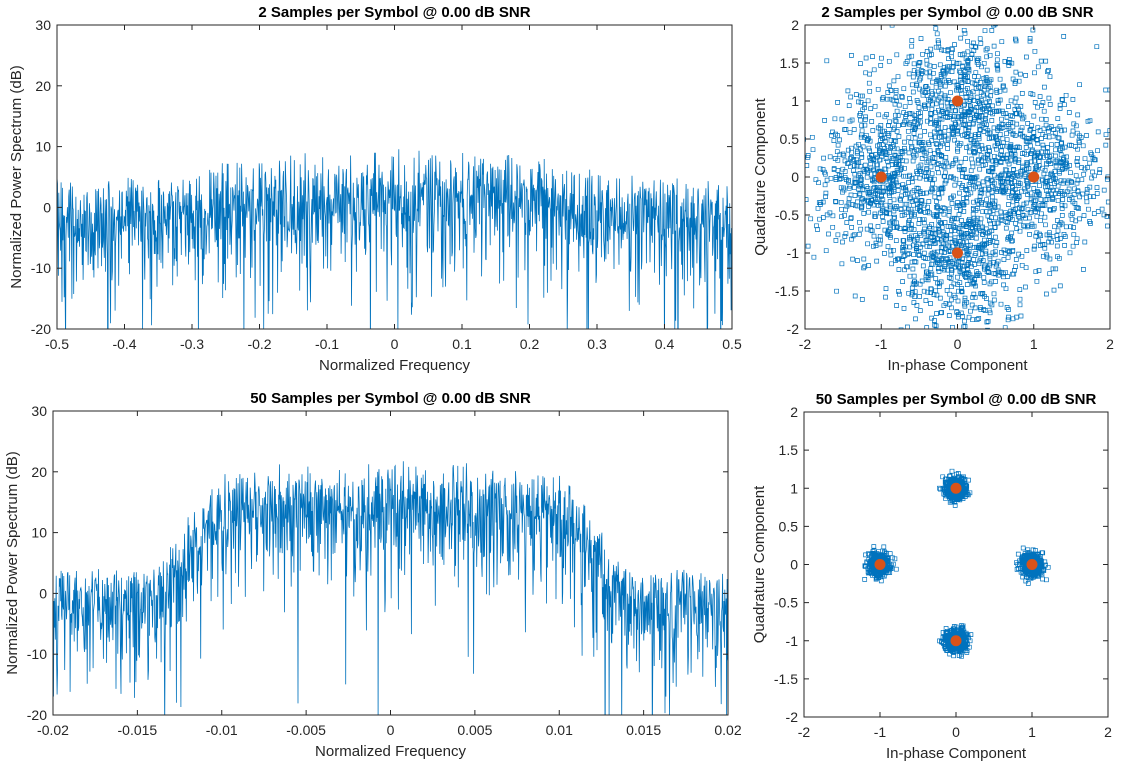 This screenshot has height=768, width=1136. Describe the element at coordinates (462, 344) in the screenshot. I see `x-tick-label: 0.1` at that location.